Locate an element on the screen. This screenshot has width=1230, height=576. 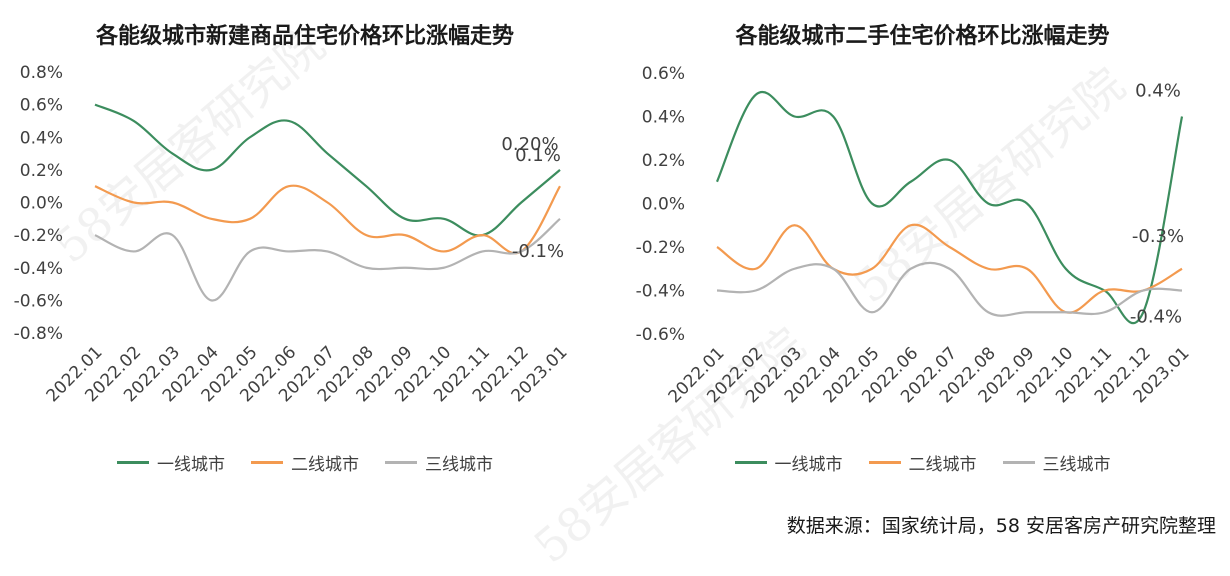
data-label: -0.1% is located at coordinates (538, 251).